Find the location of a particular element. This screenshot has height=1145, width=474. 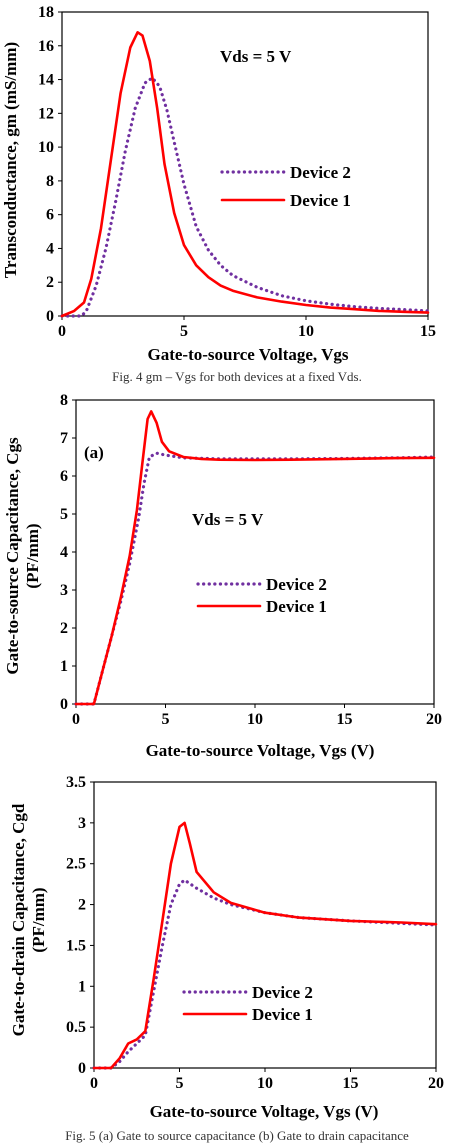

y-tick-label: 0.5 is located at coordinates (76, 1027).